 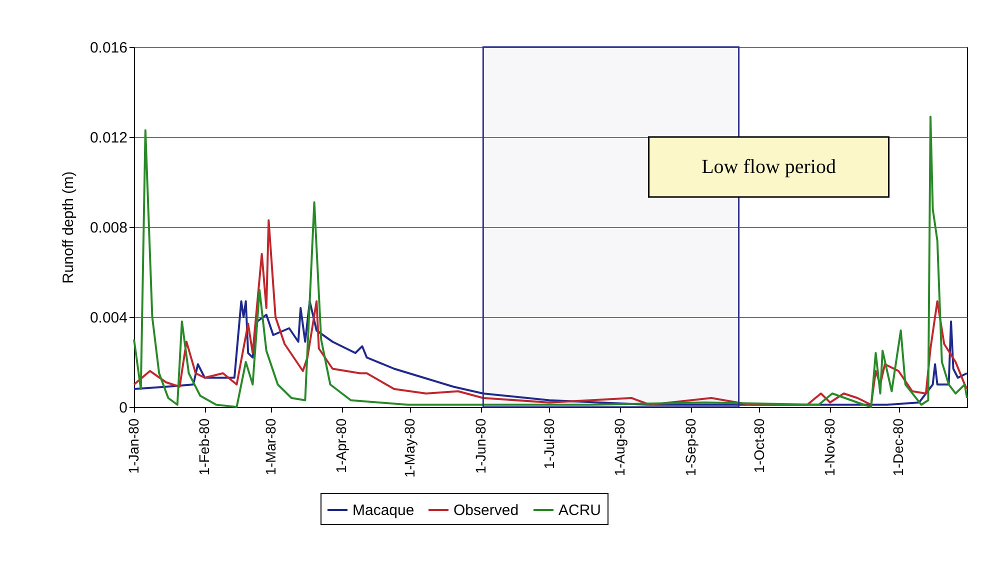 What do you see at coordinates (341, 445) in the screenshot?
I see `x-tick-label: 1-Apr-80` at bounding box center [341, 445].